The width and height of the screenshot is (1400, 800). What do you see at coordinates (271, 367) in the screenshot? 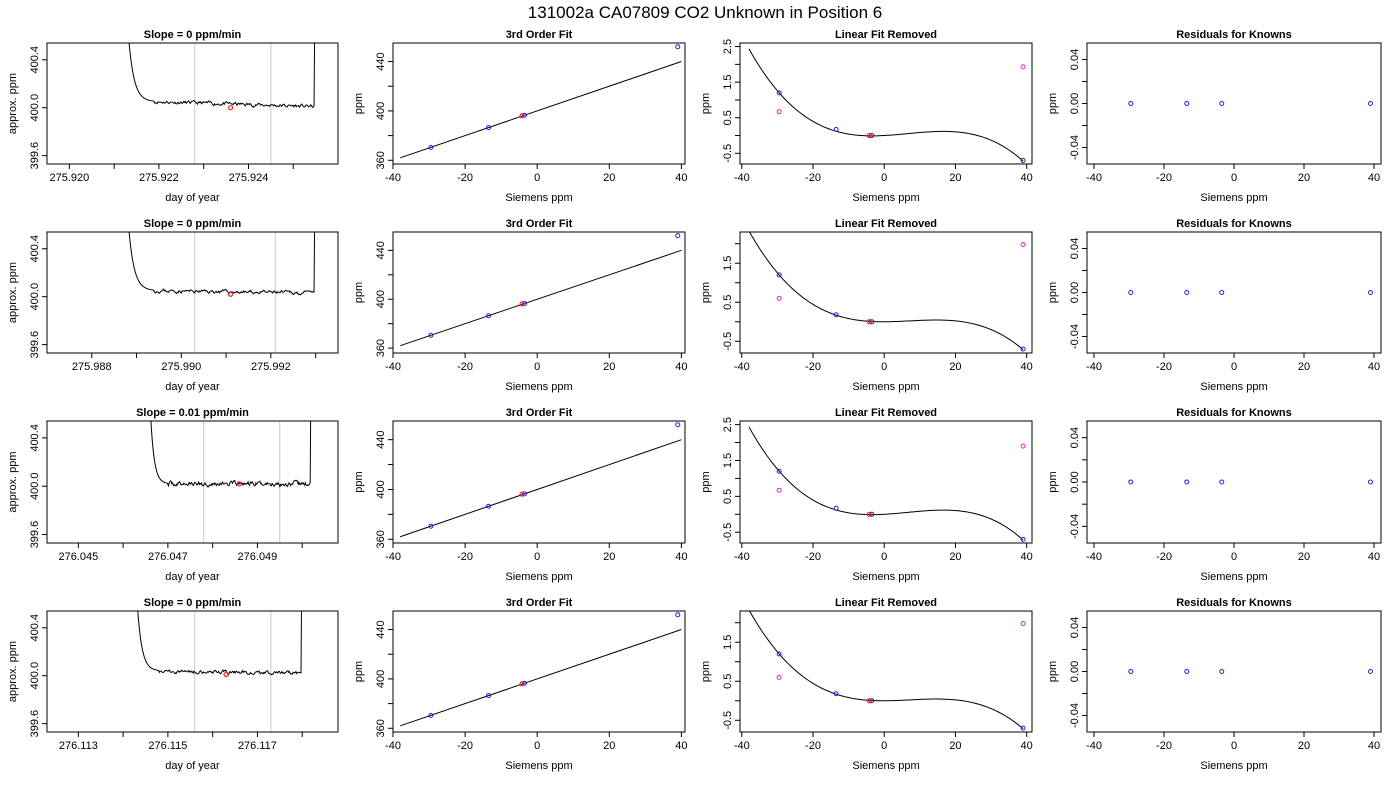
I see `x-tick-label: 275.992` at bounding box center [271, 367].